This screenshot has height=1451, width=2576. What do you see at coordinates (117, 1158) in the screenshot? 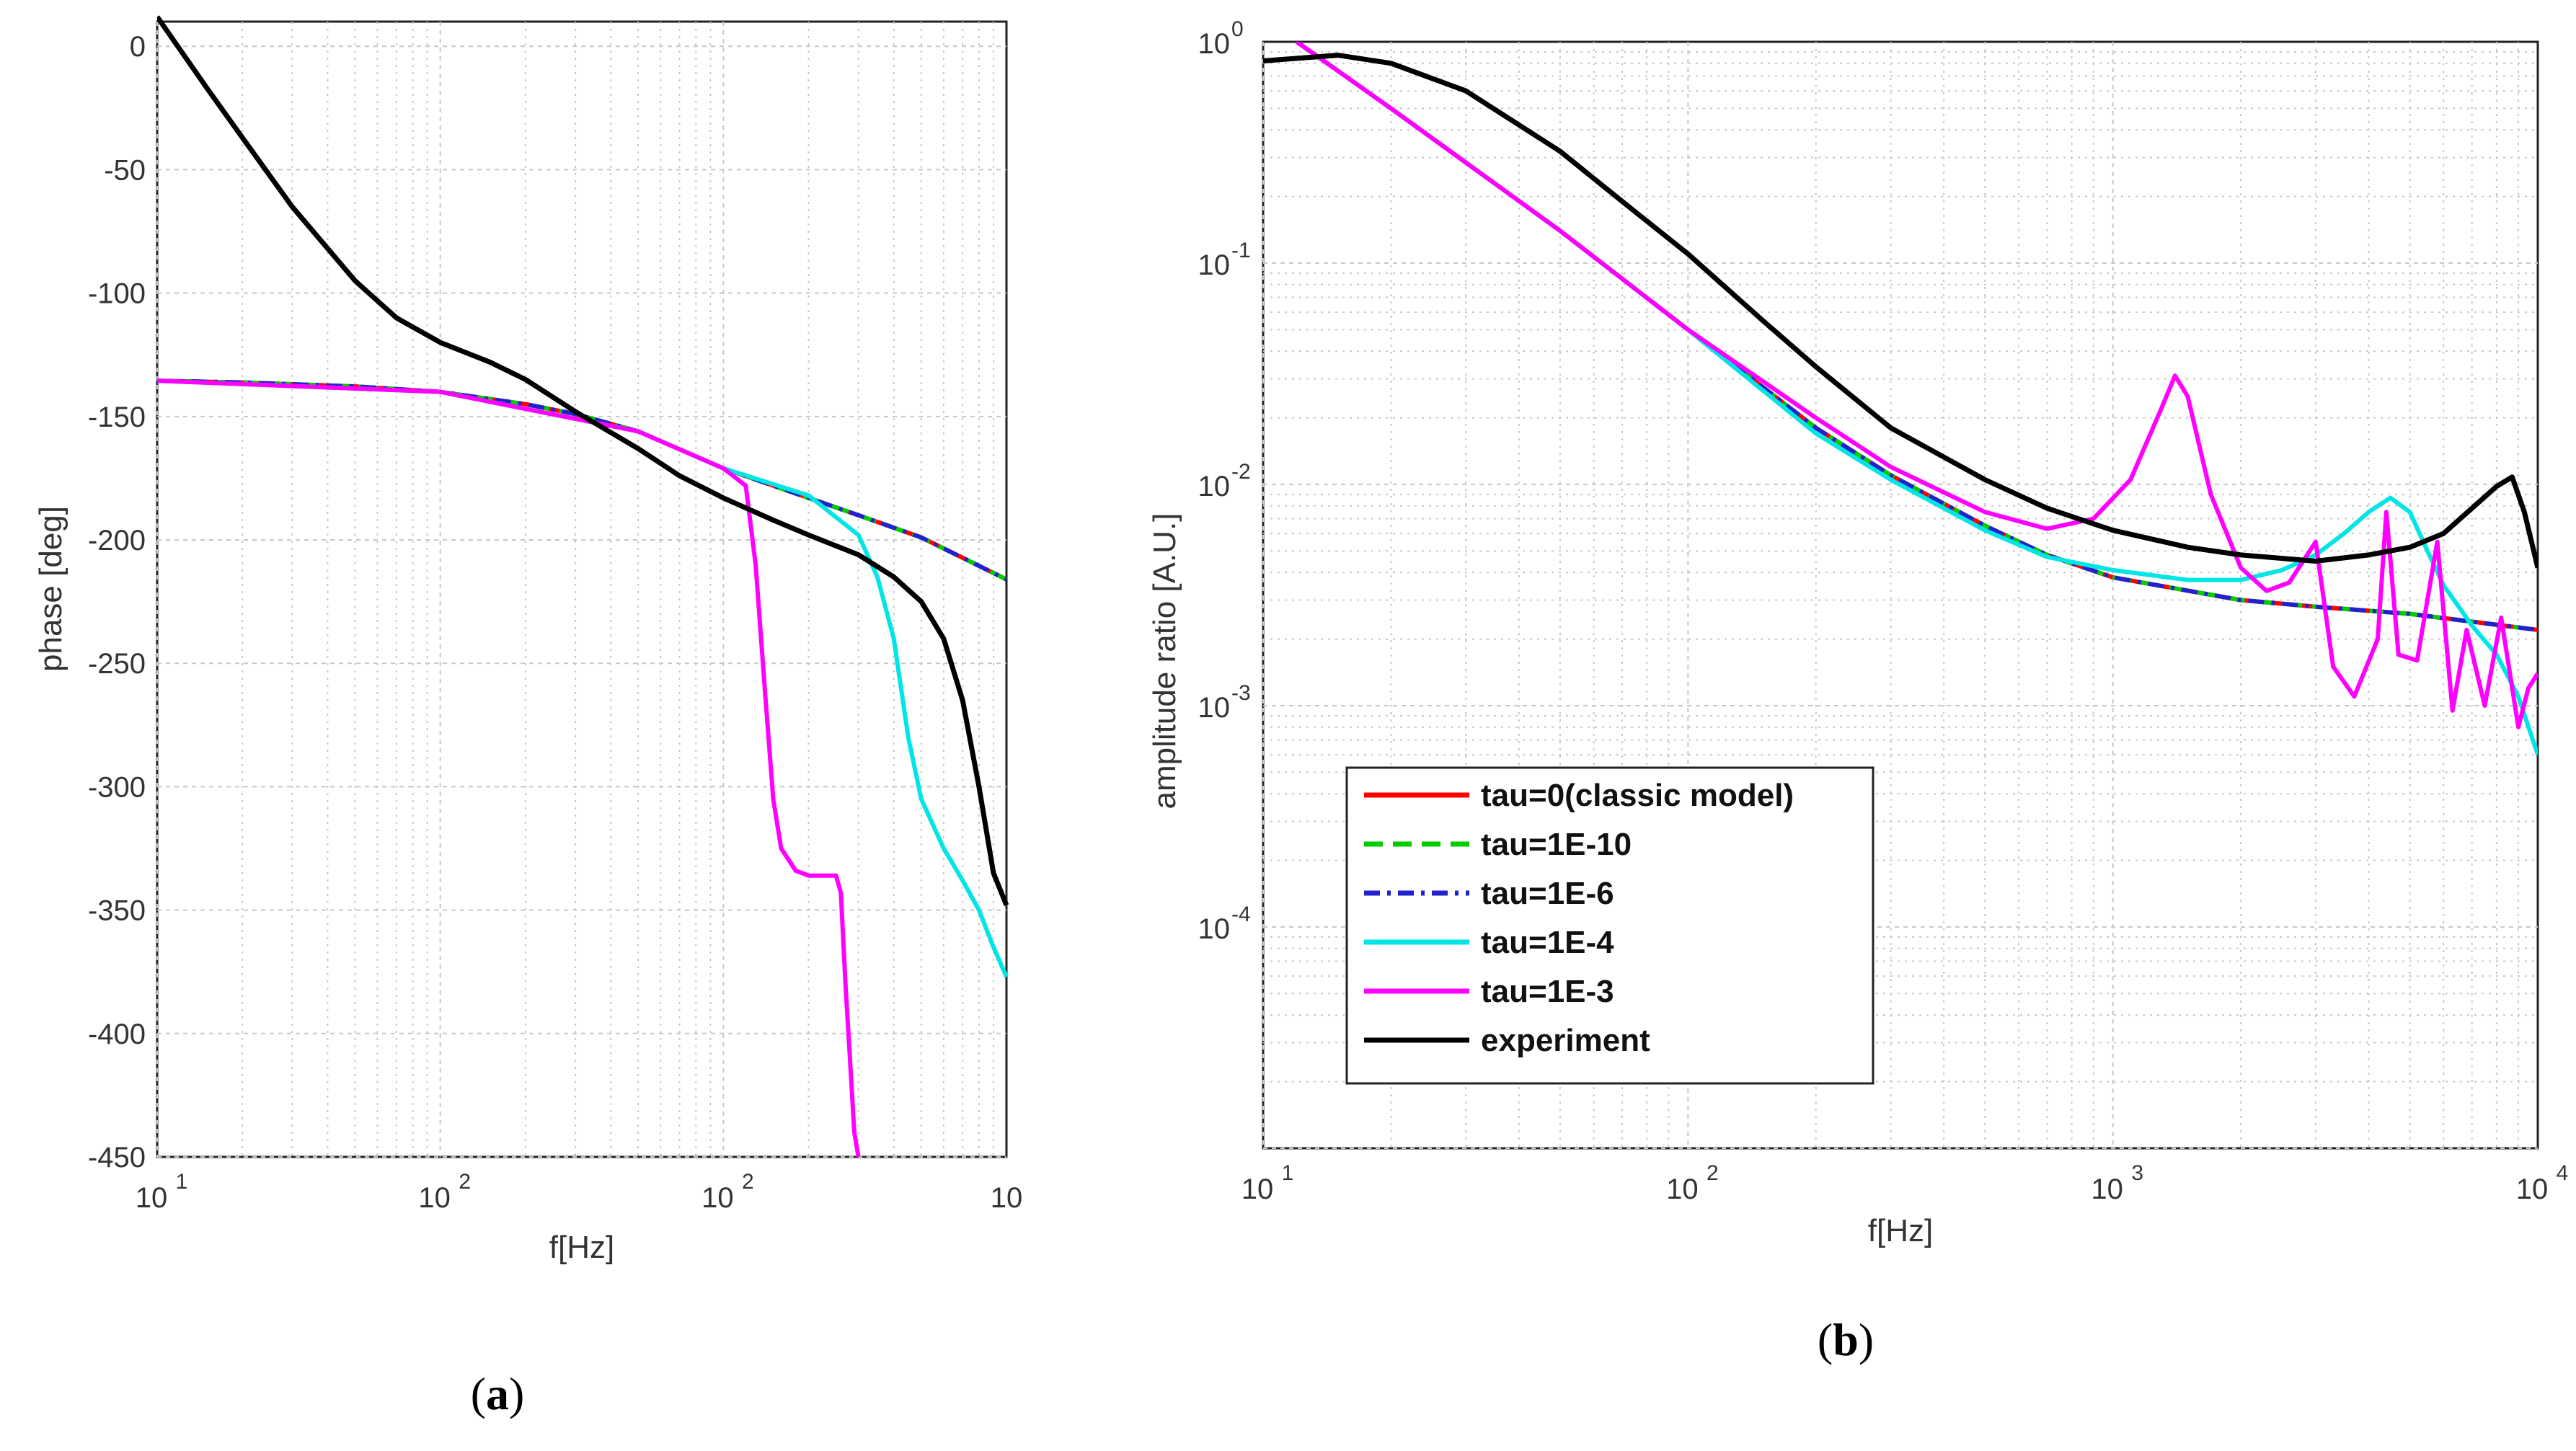
I see `y-tick-label: -450` at bounding box center [117, 1158].